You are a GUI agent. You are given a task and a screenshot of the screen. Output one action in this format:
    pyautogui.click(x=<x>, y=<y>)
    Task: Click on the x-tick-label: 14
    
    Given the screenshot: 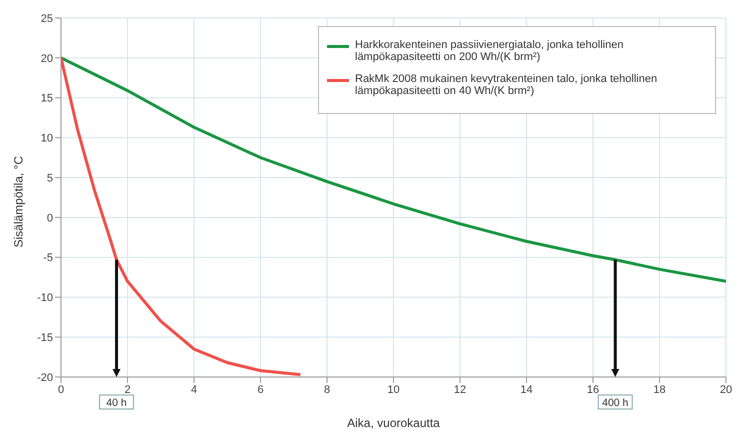 What is the action you would take?
    pyautogui.click(x=526, y=390)
    